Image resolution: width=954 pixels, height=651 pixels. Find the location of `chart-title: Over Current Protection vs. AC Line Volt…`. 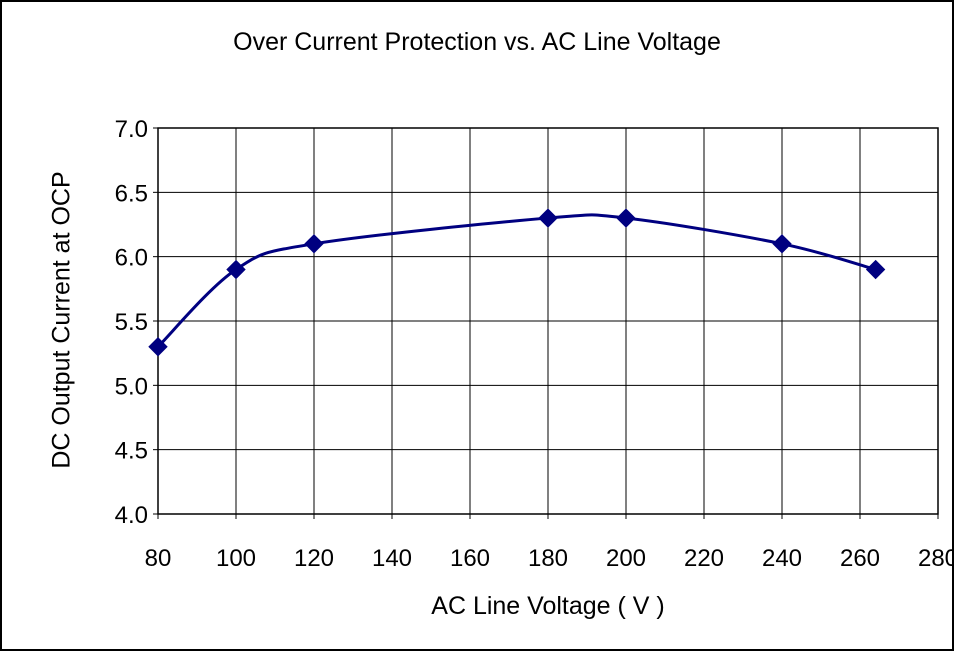

chart-title: Over Current Protection vs. AC Line Volt… is located at coordinates (477, 42).